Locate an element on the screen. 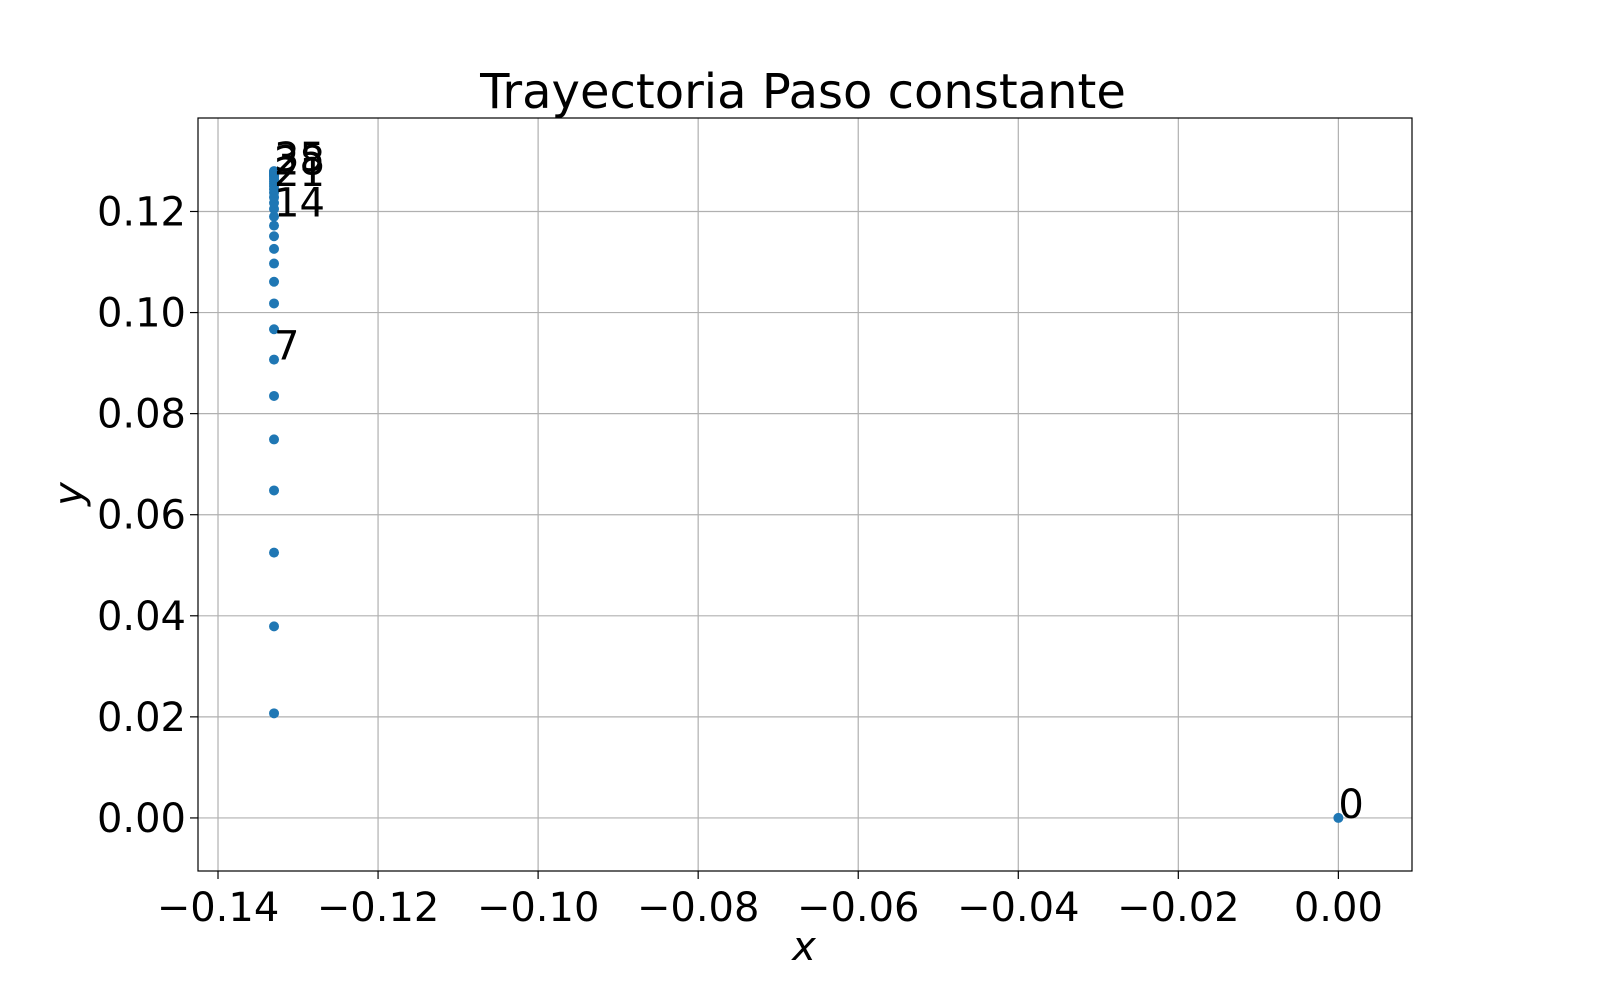 The height and width of the screenshot is (1000, 1600). y-tick-label: 0.02 is located at coordinates (141, 718).